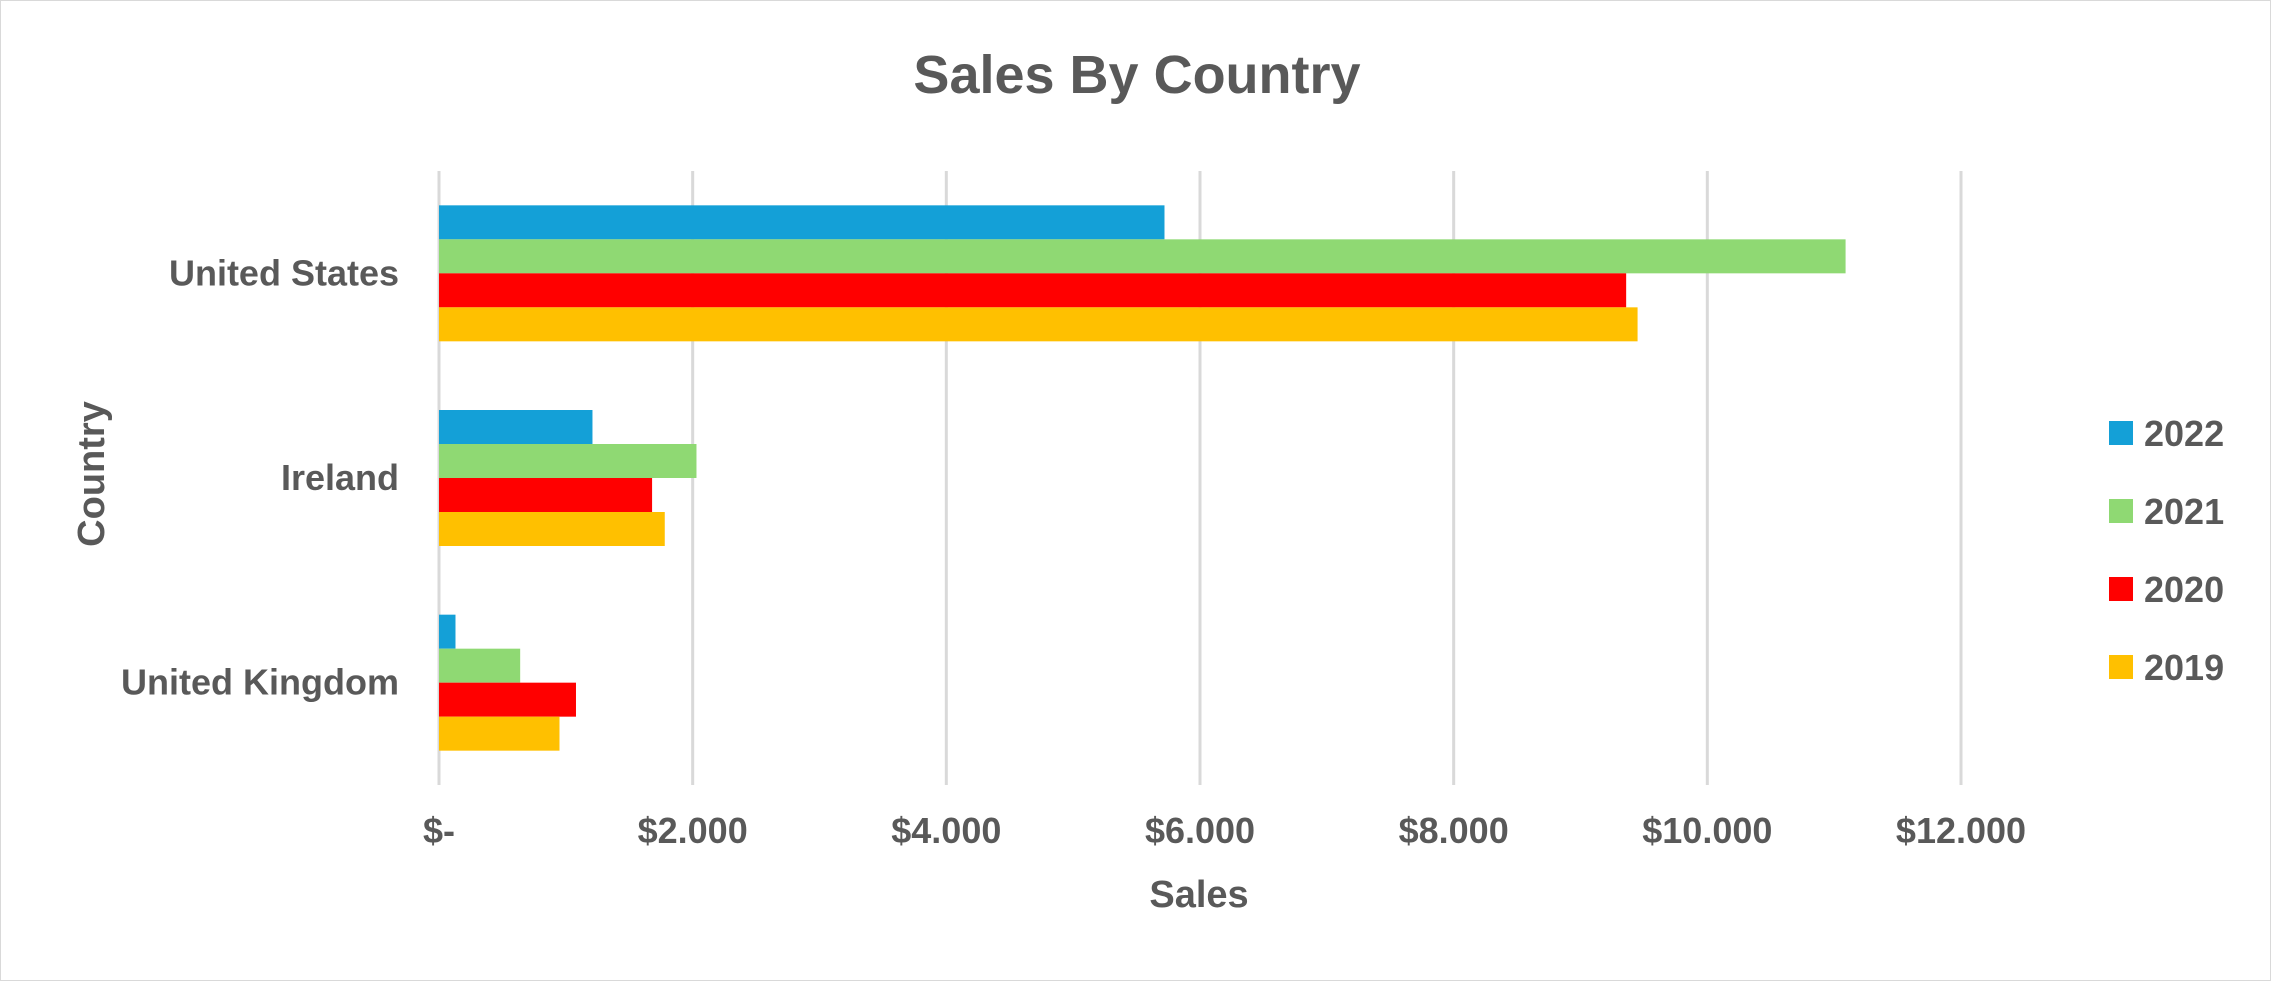  What do you see at coordinates (552, 529) in the screenshot?
I see `bar-ireland-2019` at bounding box center [552, 529].